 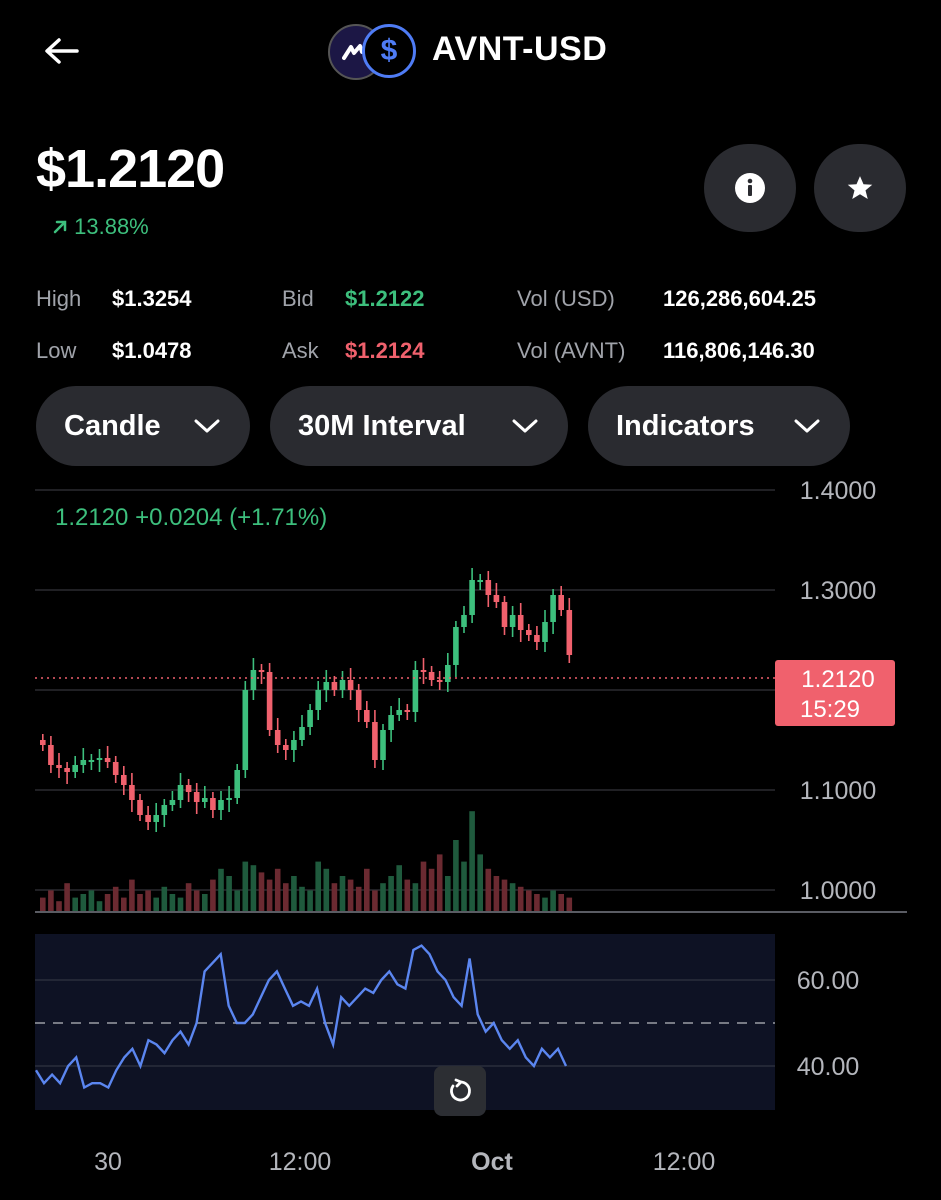 What do you see at coordinates (830, 709) in the screenshot?
I see `candle-countdown: 15:29` at bounding box center [830, 709].